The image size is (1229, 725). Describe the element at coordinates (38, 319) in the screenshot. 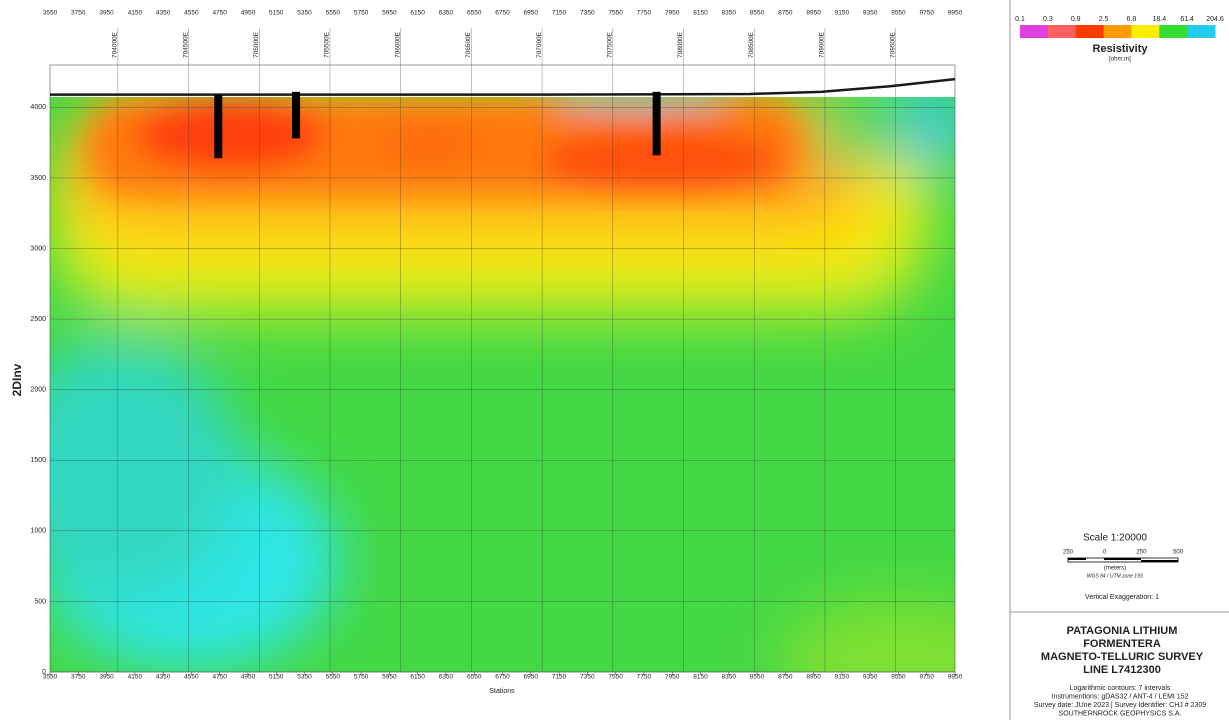

I see `y-tick-label: 2500` at that location.